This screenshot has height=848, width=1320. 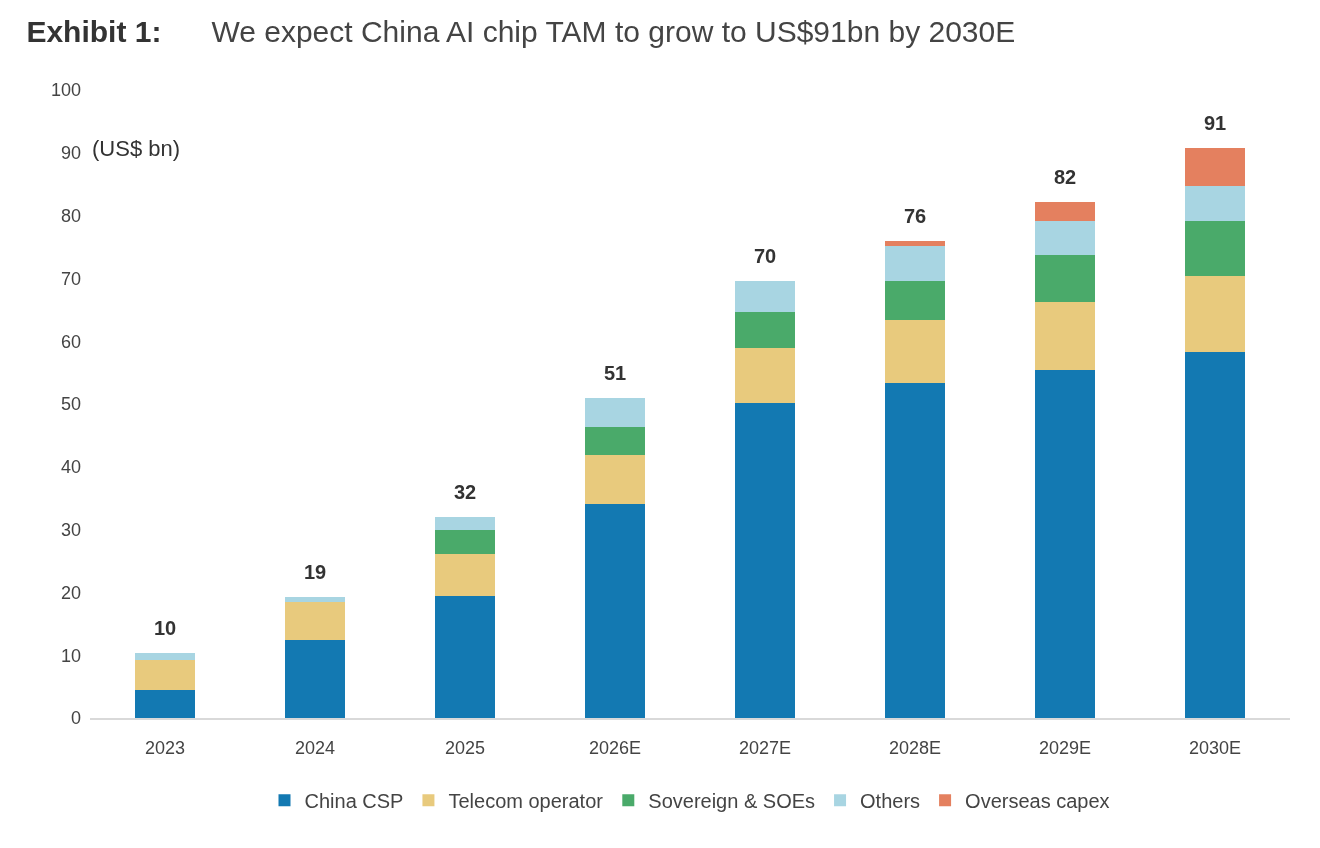 What do you see at coordinates (1037, 801) in the screenshot?
I see `legend-label: Overseas capex` at bounding box center [1037, 801].